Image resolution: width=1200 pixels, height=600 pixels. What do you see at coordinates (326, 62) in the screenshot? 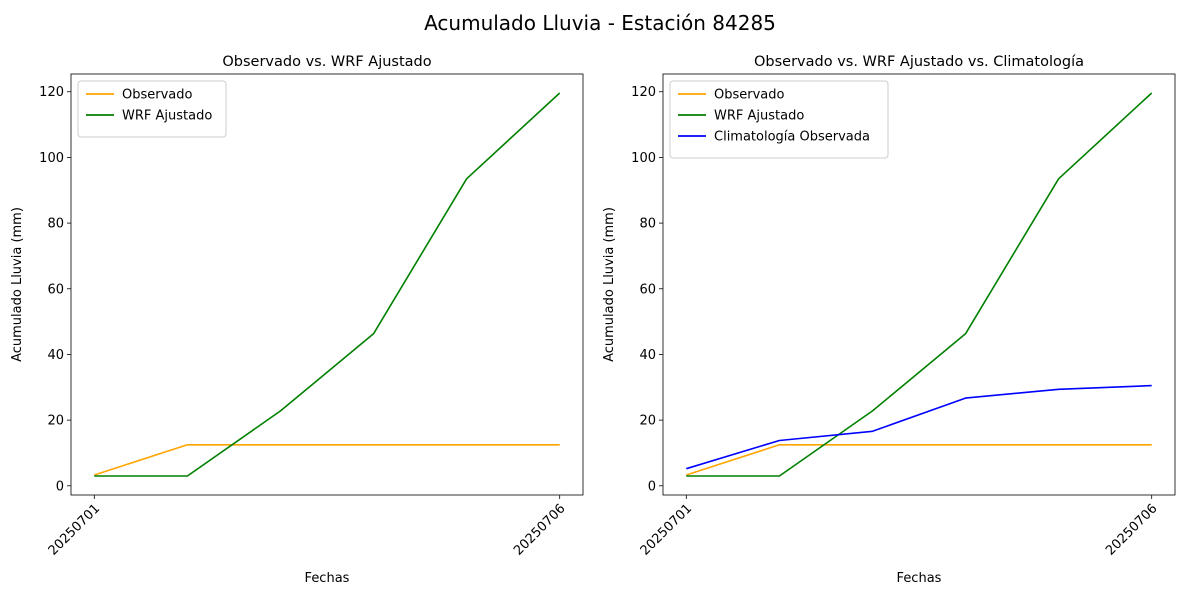
I see `chart-title: Observado vs. WRF Ajustado` at bounding box center [326, 62].